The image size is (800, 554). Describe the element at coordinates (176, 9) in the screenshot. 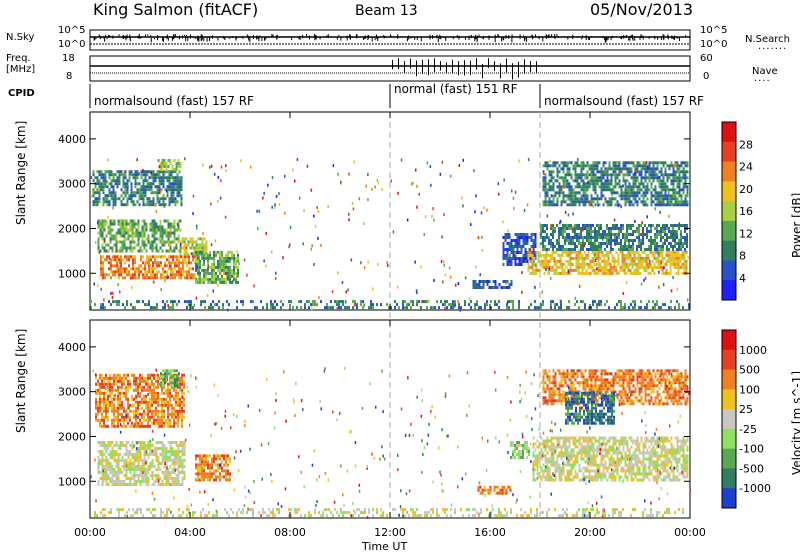

I see `station-title: King Salmon (fitACF)` at that location.